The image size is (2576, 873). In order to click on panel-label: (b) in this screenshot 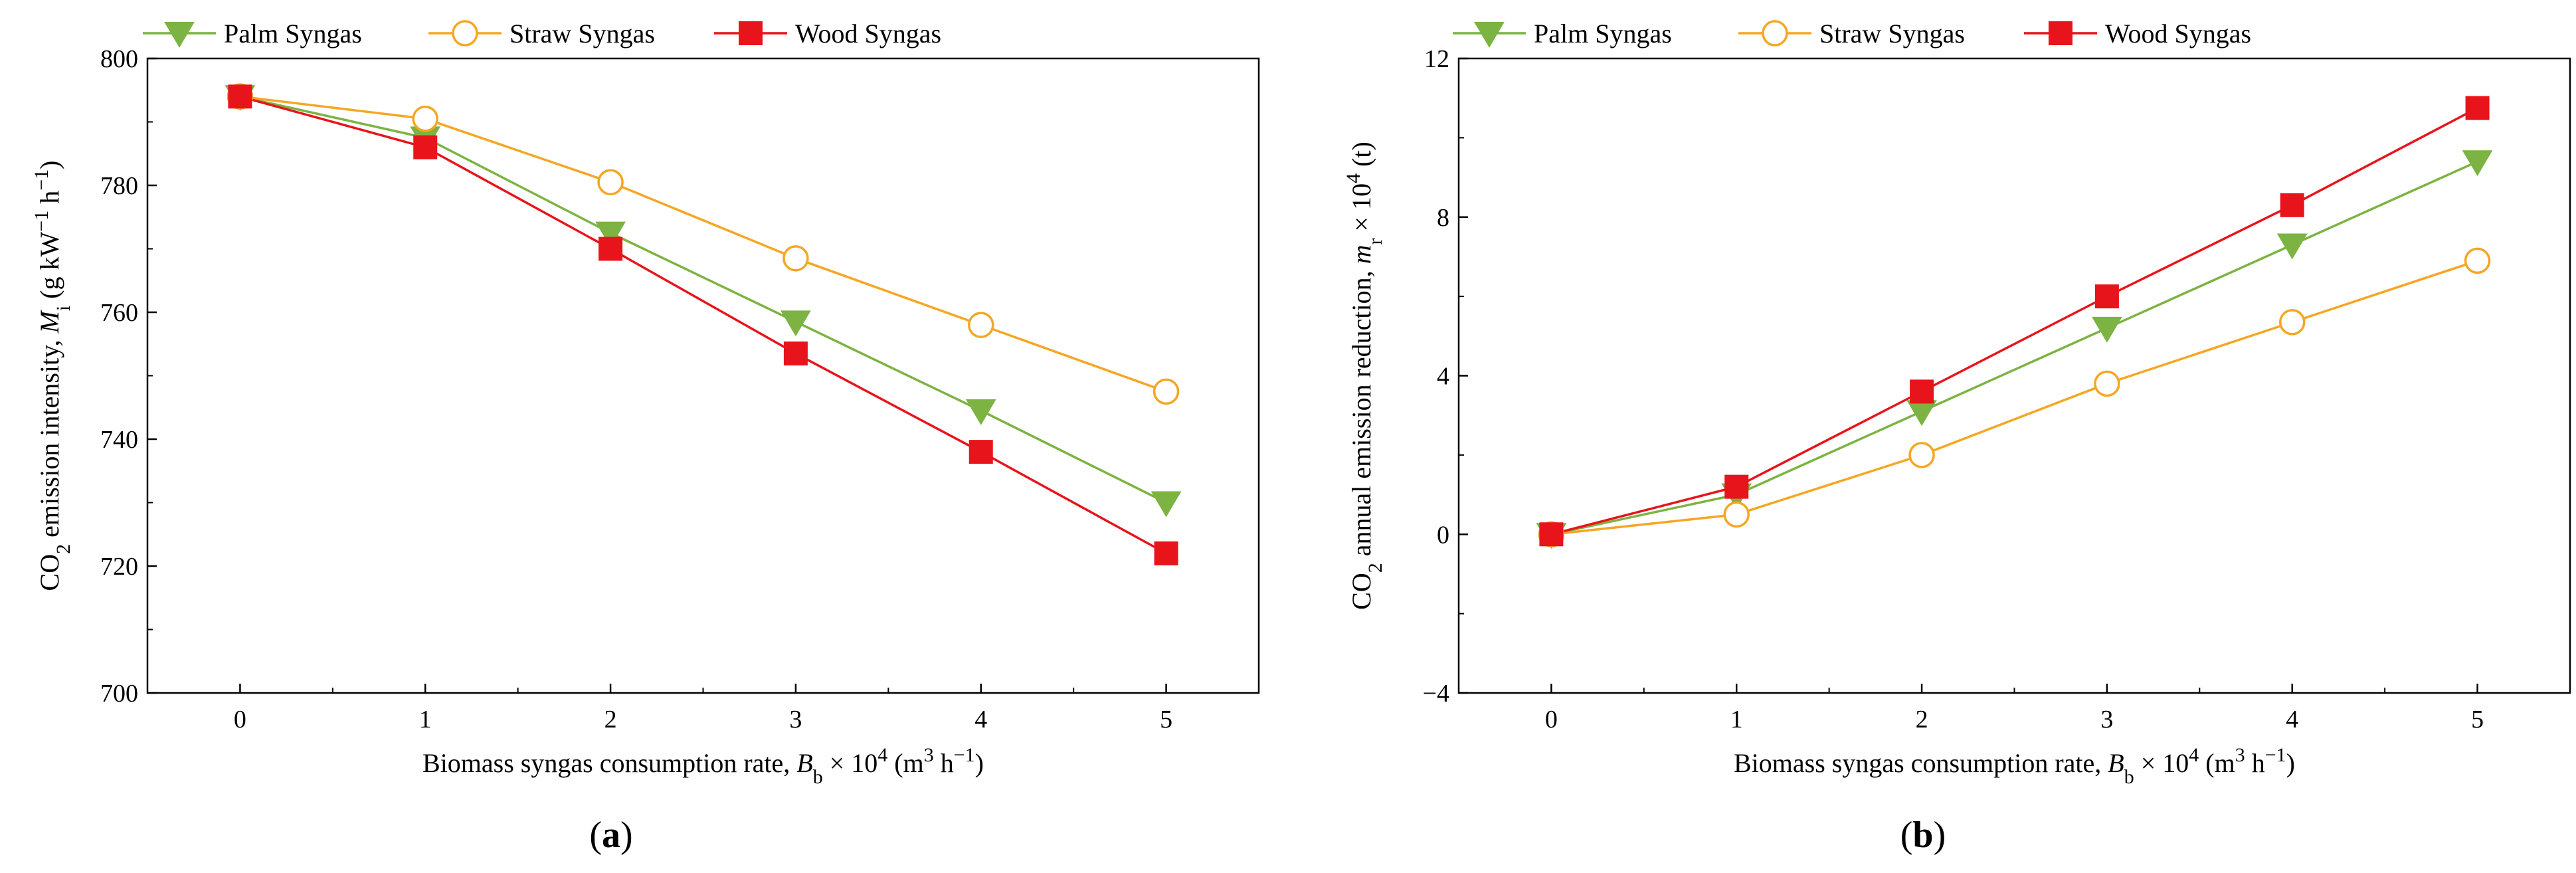, I will do `click(1923, 835)`.